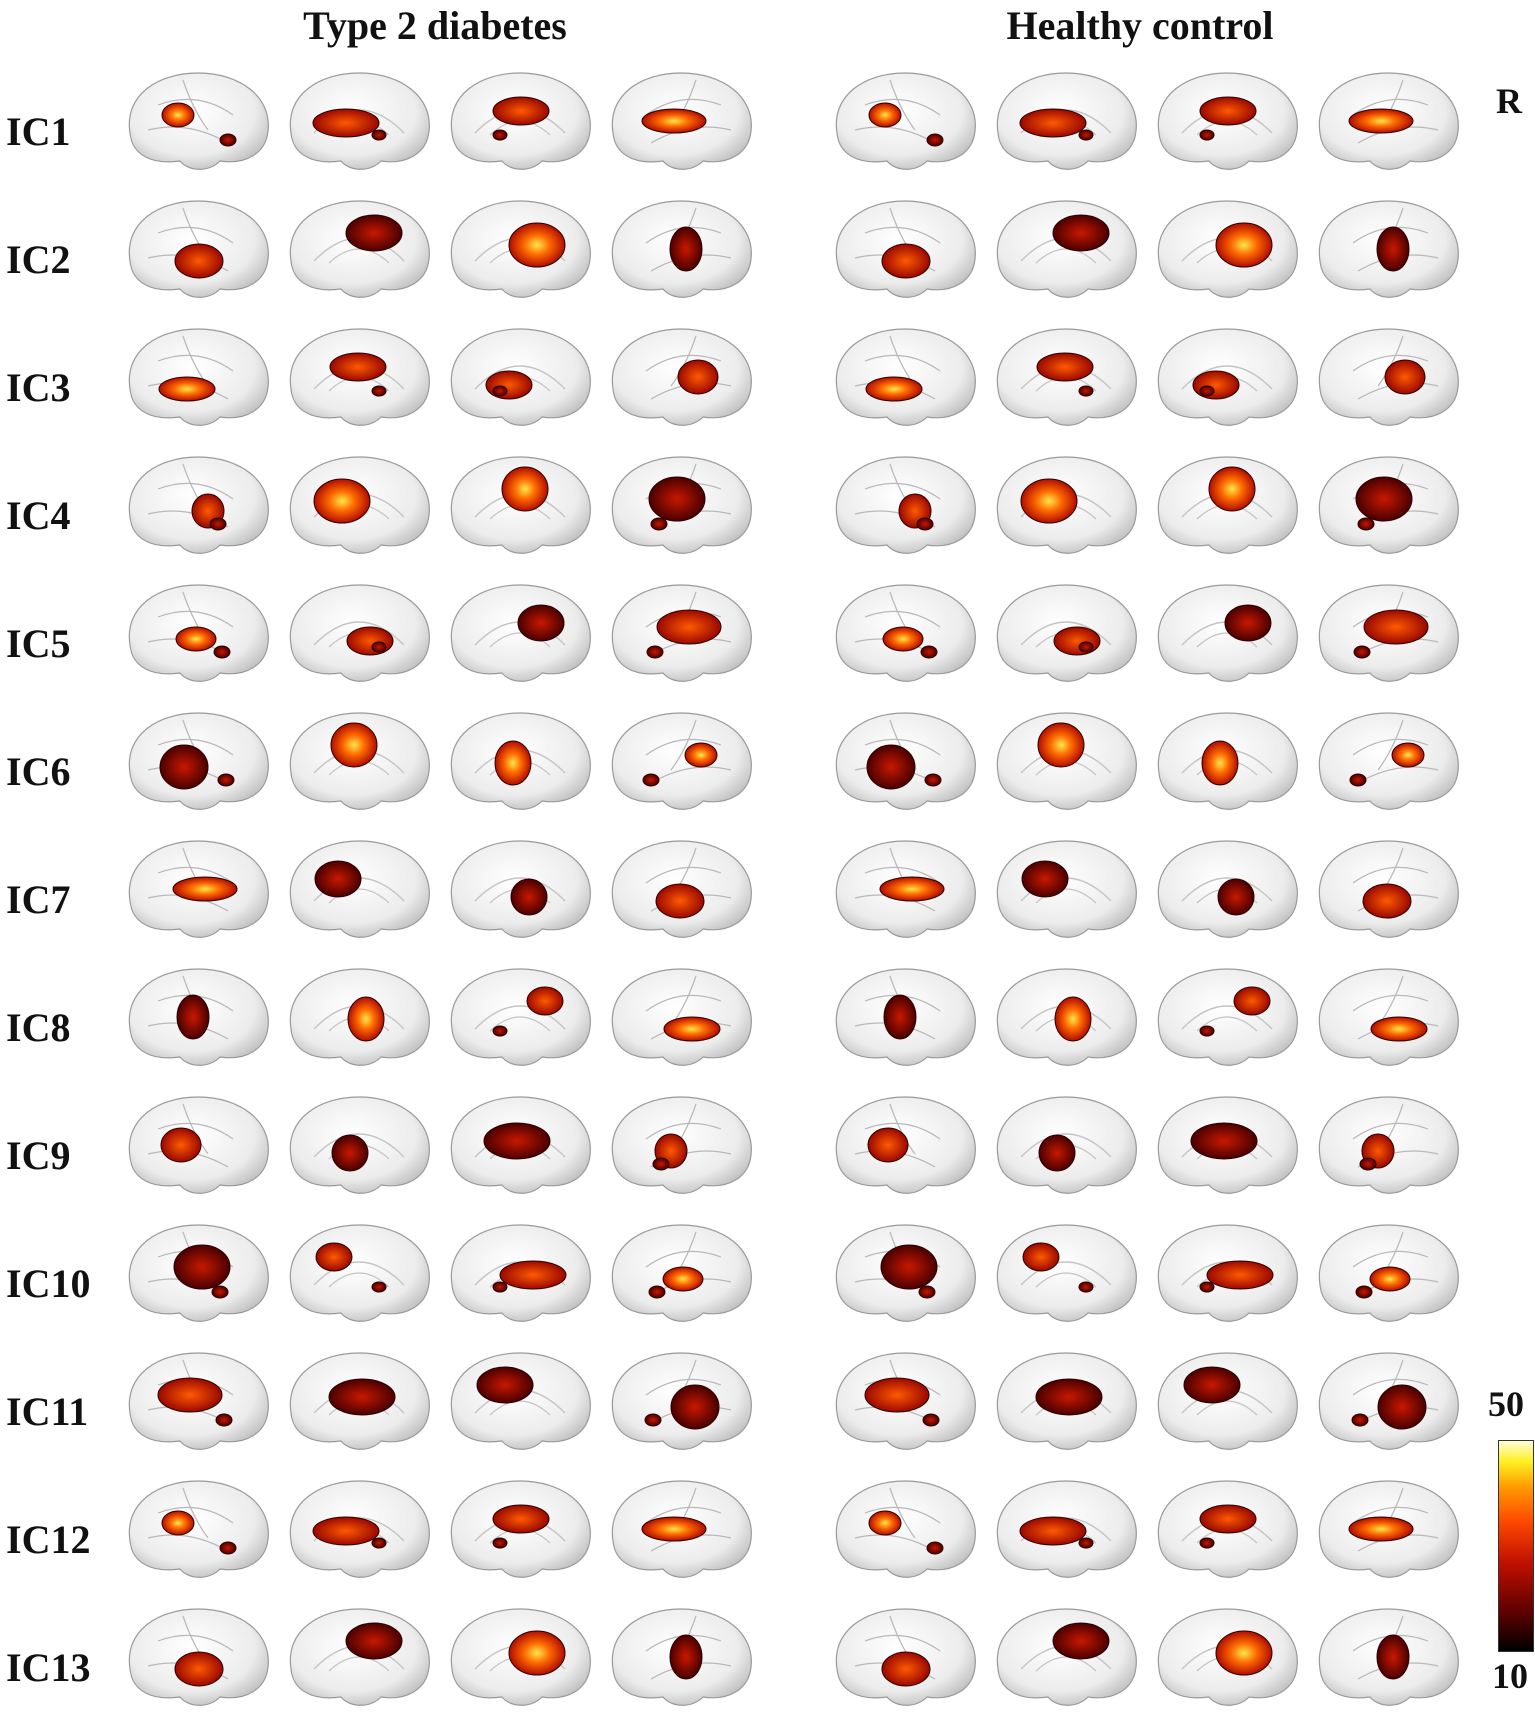  Describe the element at coordinates (1388, 1529) in the screenshot. I see `brain-ic12-hc-right-lateral` at that location.